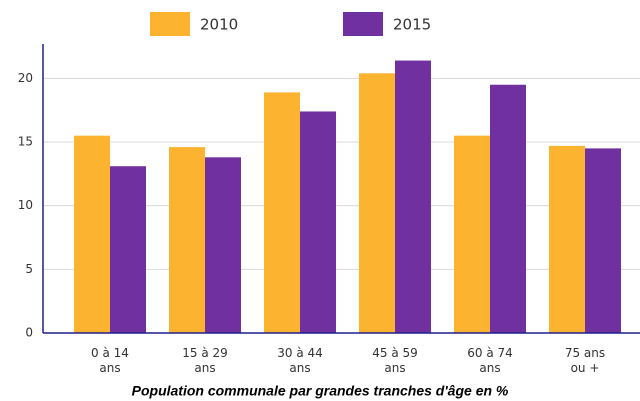 This screenshot has height=401, width=640. What do you see at coordinates (585, 368) in the screenshot?
I see `x-tick-label-line: ou +` at bounding box center [585, 368].